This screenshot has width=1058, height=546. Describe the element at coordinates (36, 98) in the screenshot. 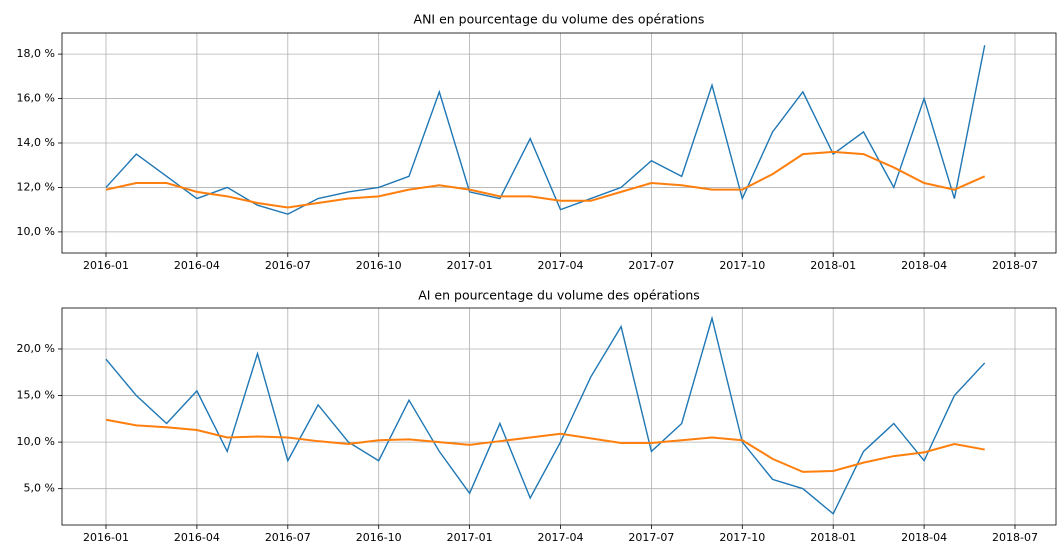

I see `y-tick-label: 16,0 %` at that location.